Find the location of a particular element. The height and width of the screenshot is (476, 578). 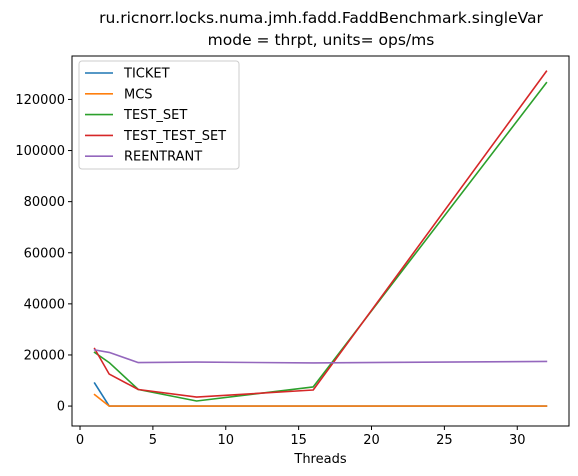

x-tick-label: 5 is located at coordinates (153, 440).